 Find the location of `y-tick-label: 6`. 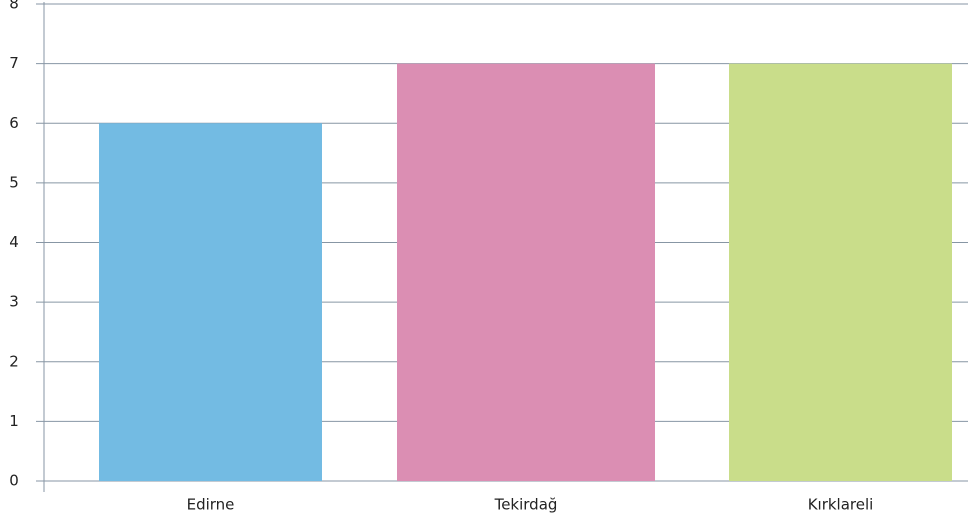

y-tick-label: 6 is located at coordinates (14, 123).